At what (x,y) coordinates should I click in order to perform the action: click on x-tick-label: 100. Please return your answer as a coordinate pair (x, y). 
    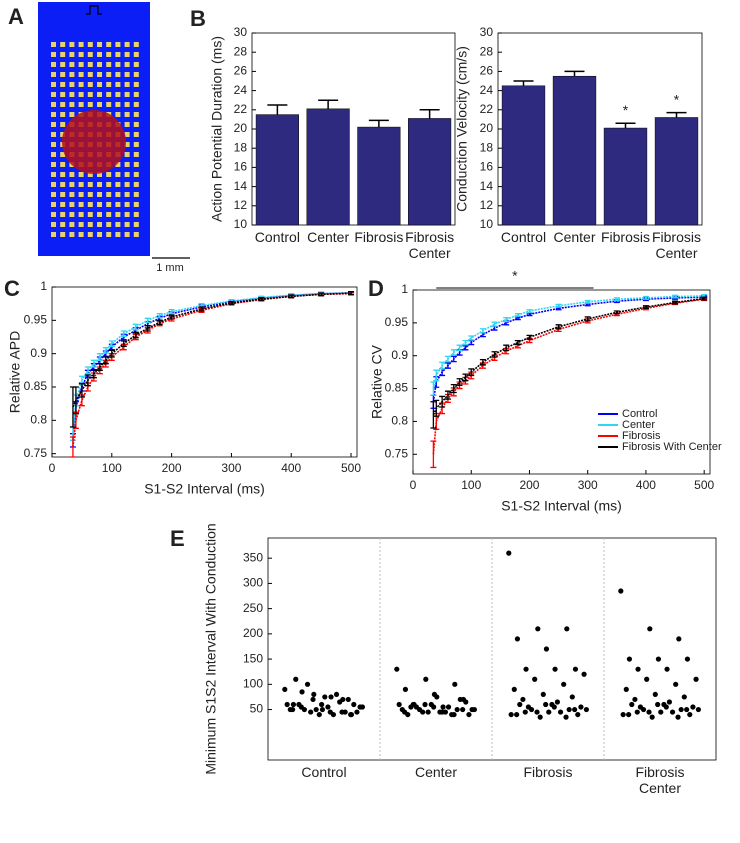
    Looking at the image, I should click on (112, 468).